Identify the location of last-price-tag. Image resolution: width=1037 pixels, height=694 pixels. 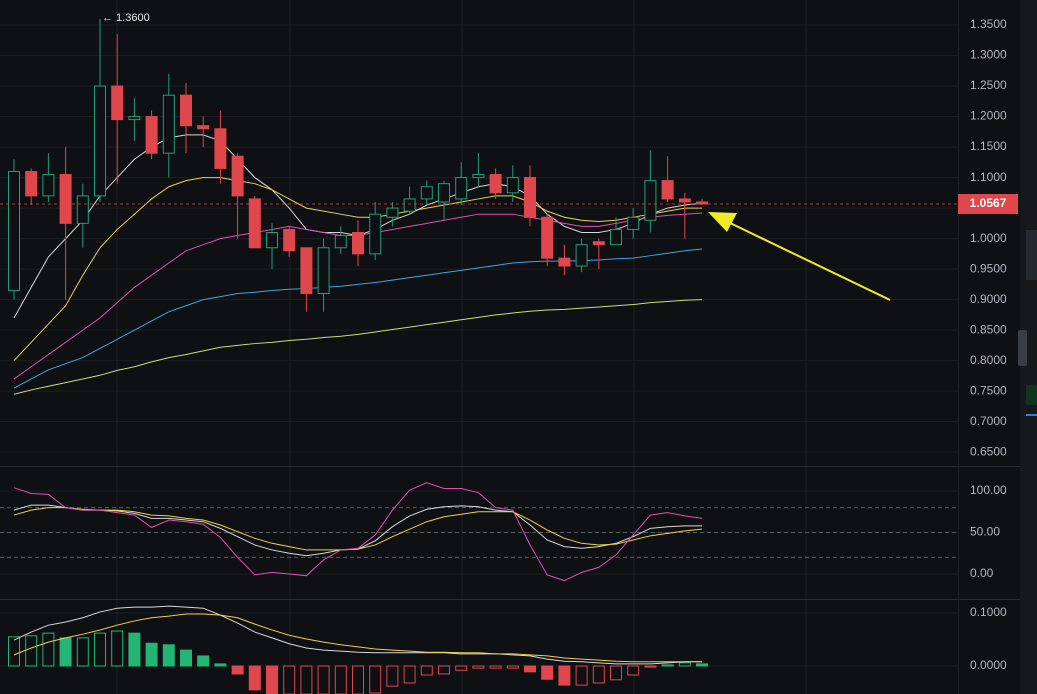
(988, 204).